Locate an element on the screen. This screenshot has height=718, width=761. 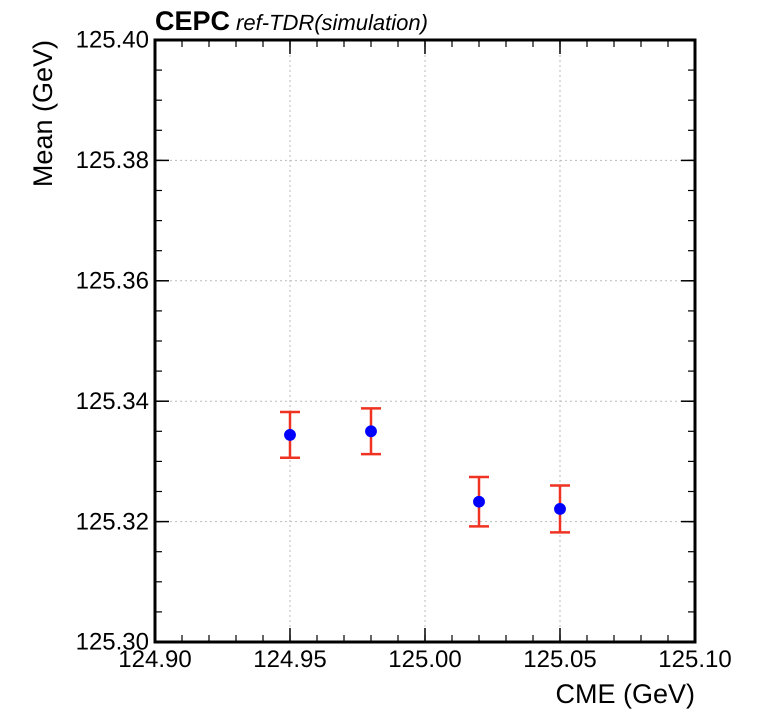
y-tick-label: 125.36 is located at coordinates (112, 280).